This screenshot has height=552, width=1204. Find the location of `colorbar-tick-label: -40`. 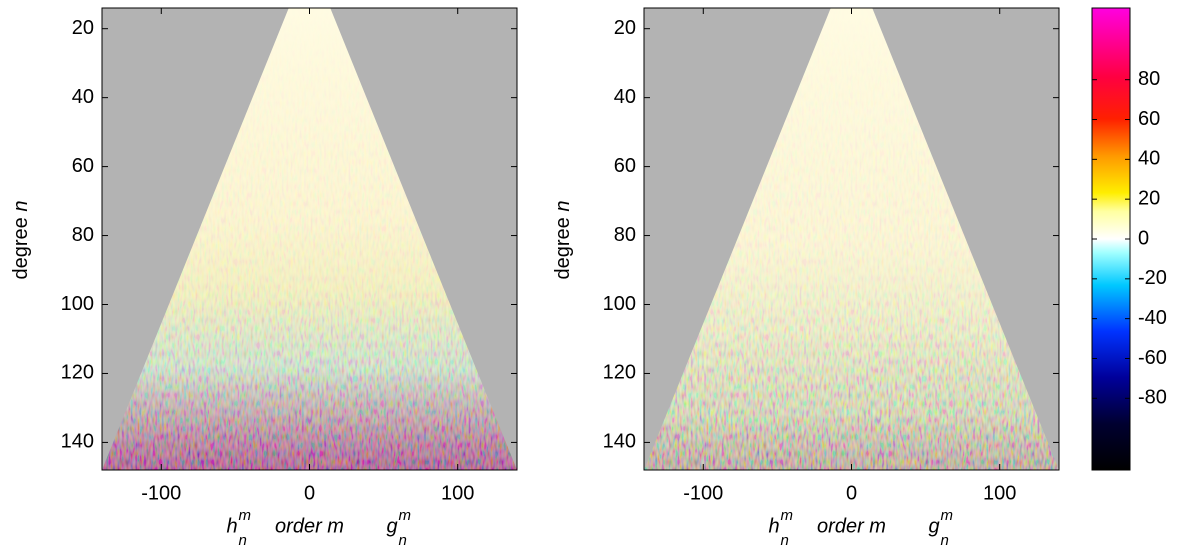

colorbar-tick-label: -40 is located at coordinates (1152, 318).